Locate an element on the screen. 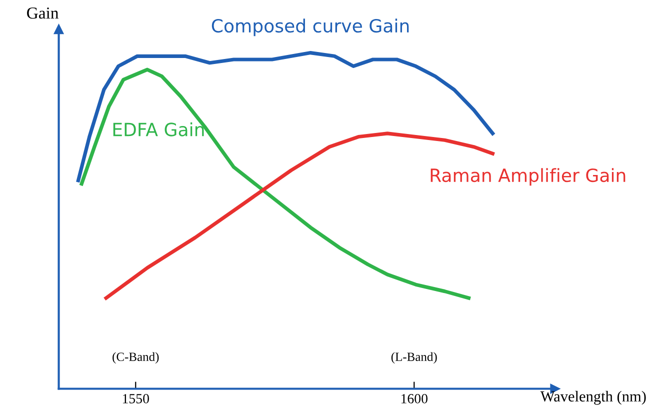 This screenshot has height=418, width=653. annotation: (C-Band) is located at coordinates (135, 358).